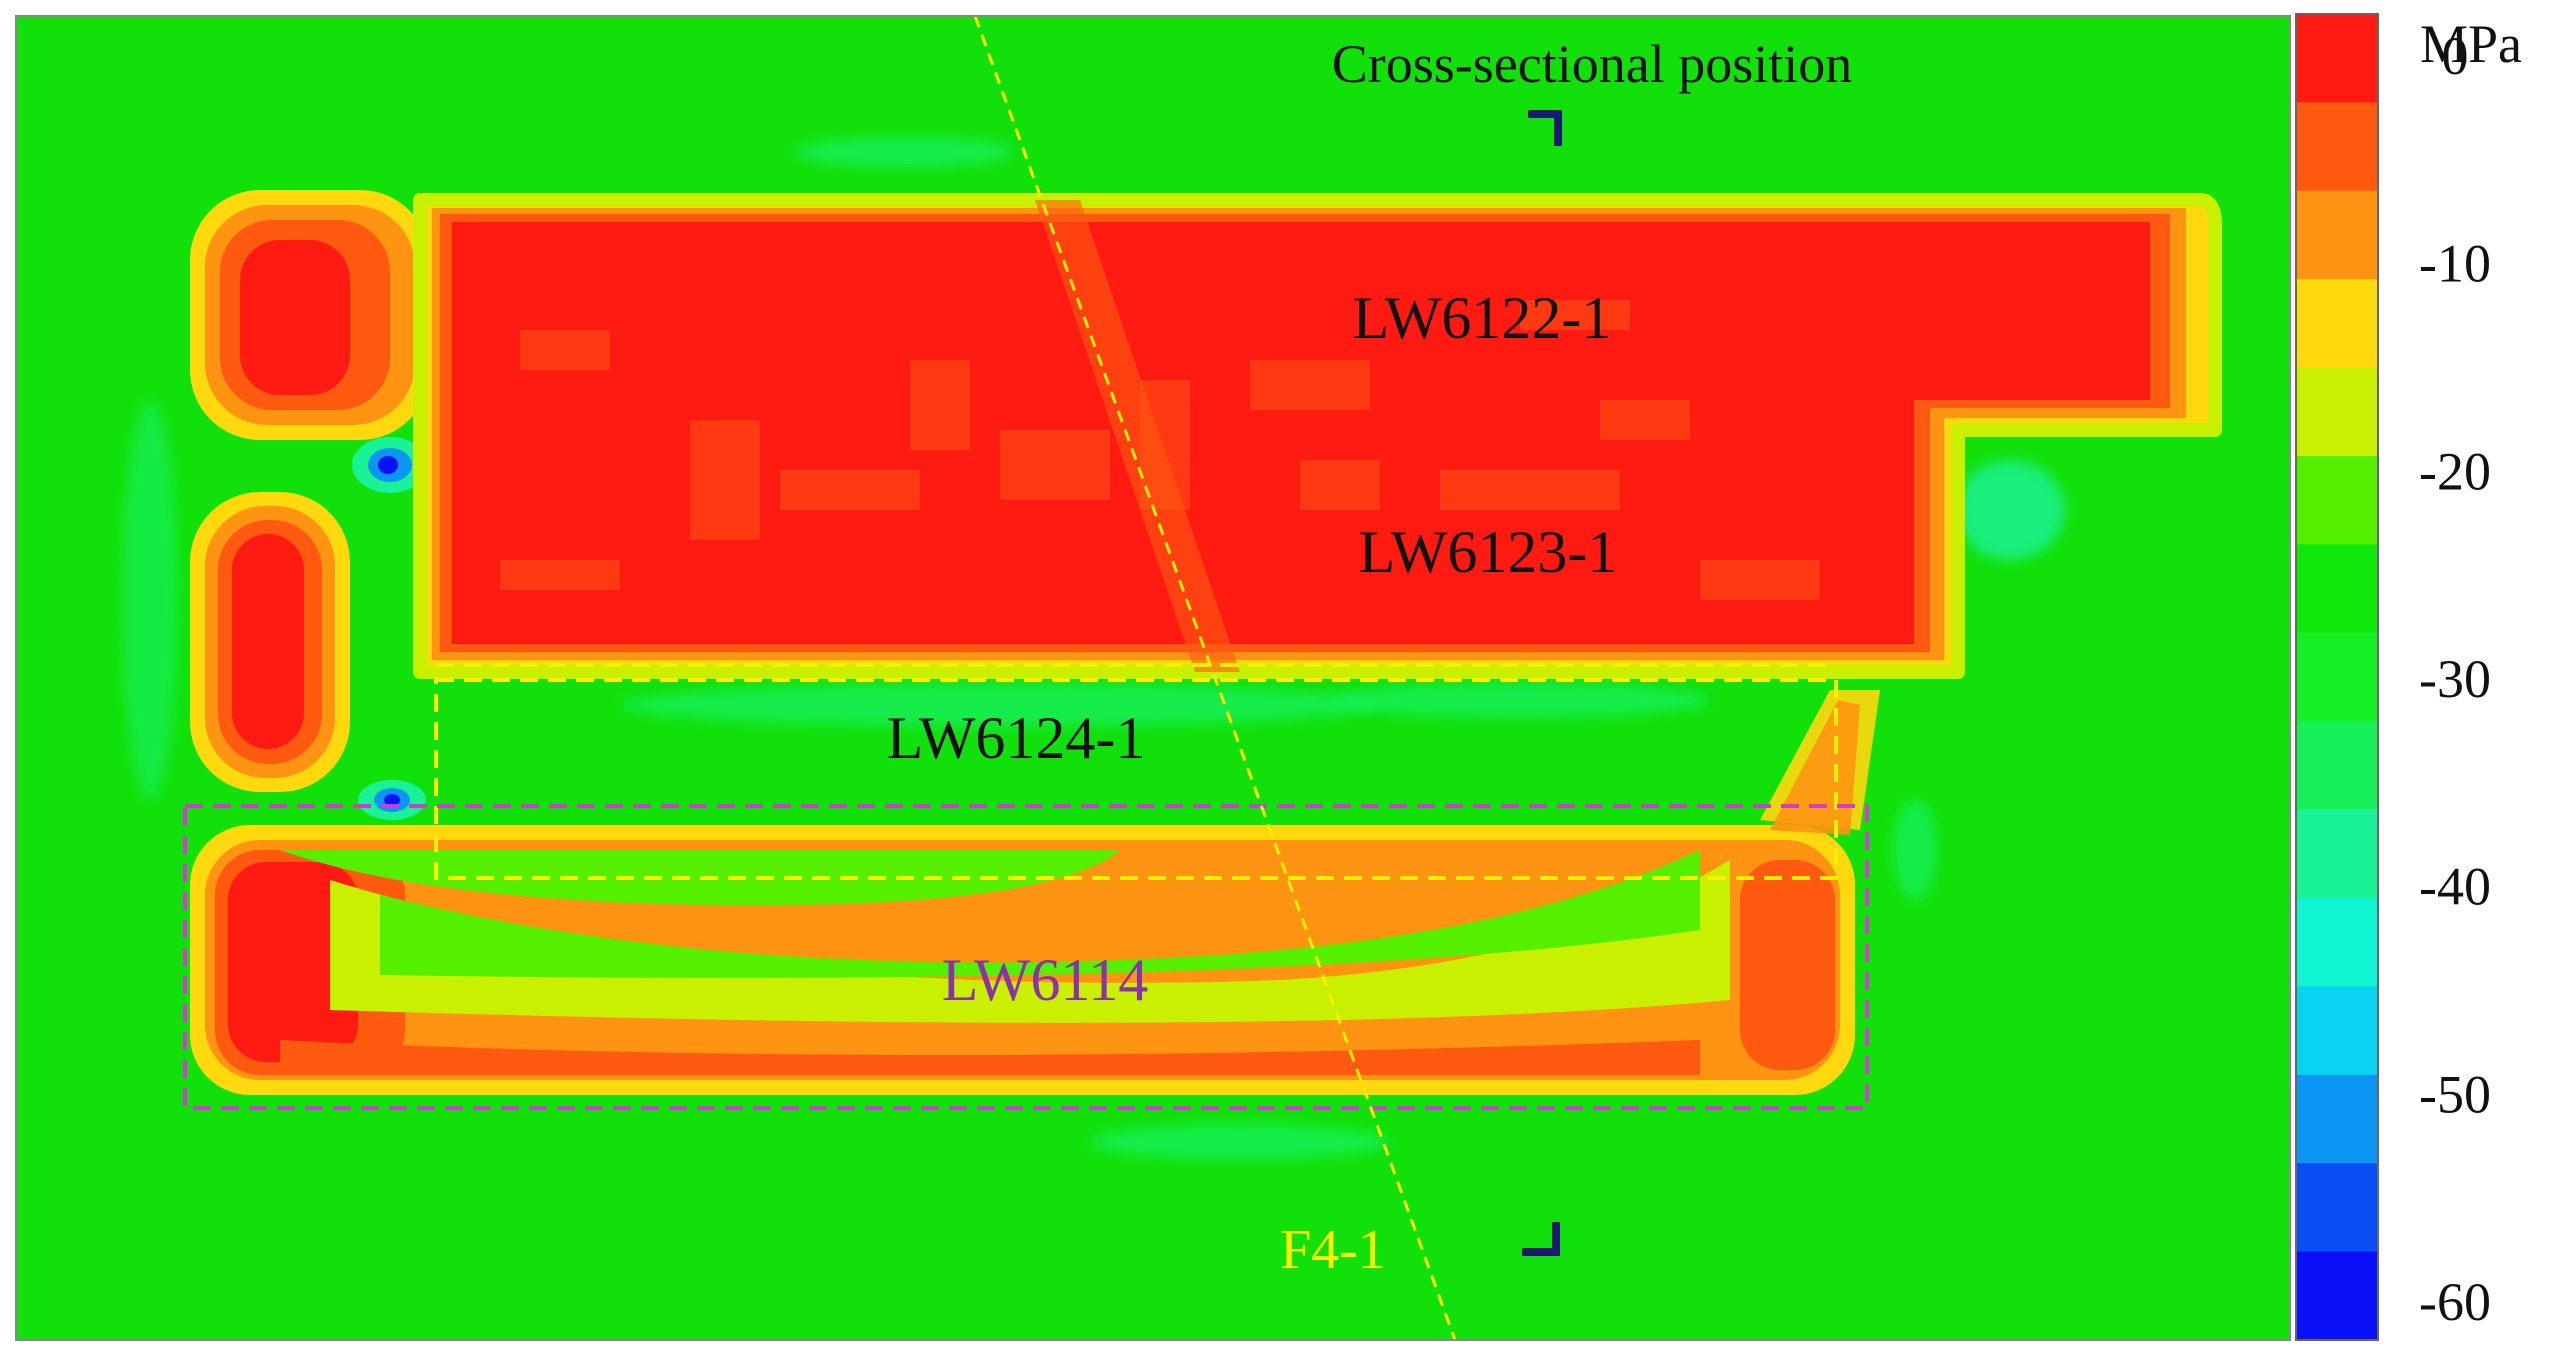  What do you see at coordinates (1016, 738) in the screenshot?
I see `panel-label-lw6124: LW6124-1` at bounding box center [1016, 738].